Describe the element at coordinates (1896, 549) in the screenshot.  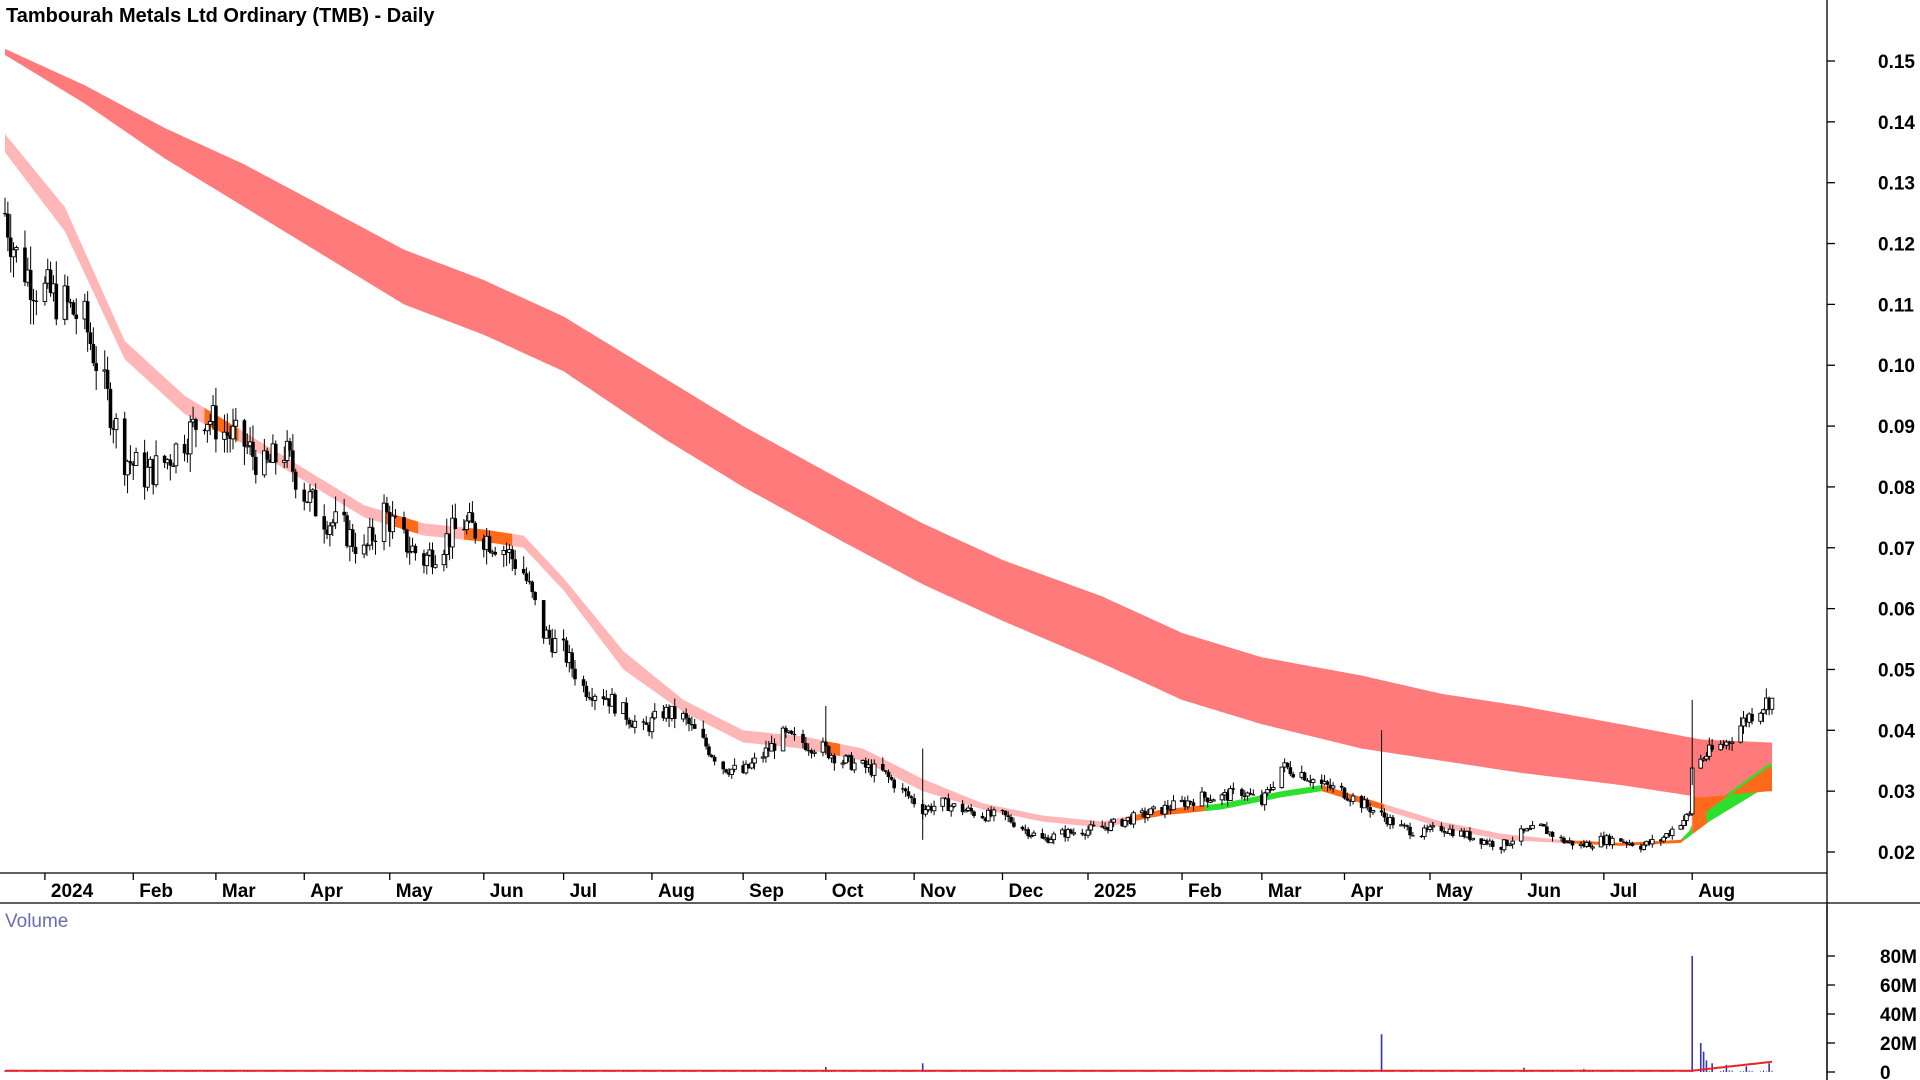
I see `price-tick-label: 0.07` at that location.